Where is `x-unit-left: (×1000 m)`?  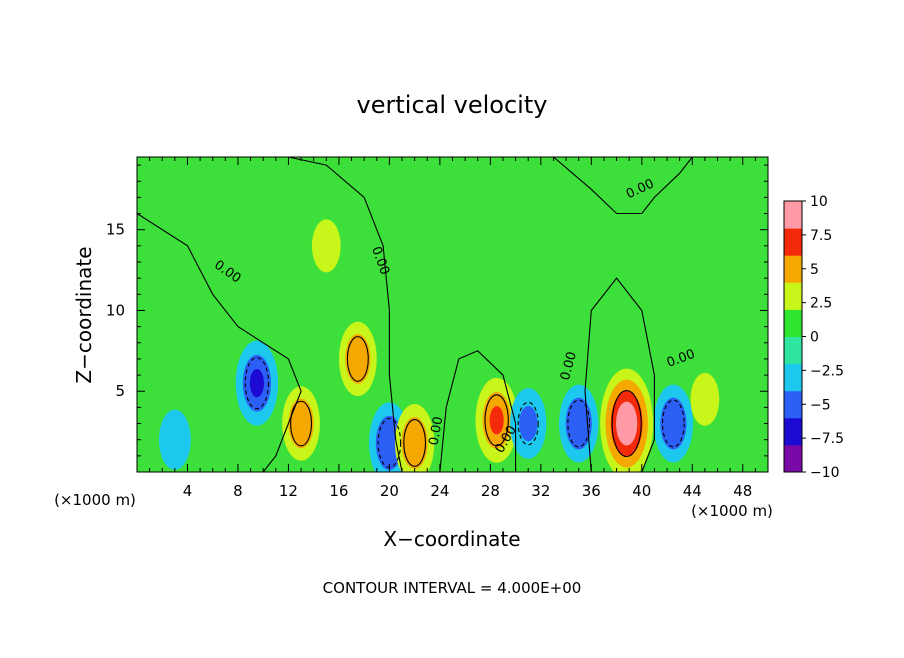 x-unit-left: (×1000 m) is located at coordinates (95, 500).